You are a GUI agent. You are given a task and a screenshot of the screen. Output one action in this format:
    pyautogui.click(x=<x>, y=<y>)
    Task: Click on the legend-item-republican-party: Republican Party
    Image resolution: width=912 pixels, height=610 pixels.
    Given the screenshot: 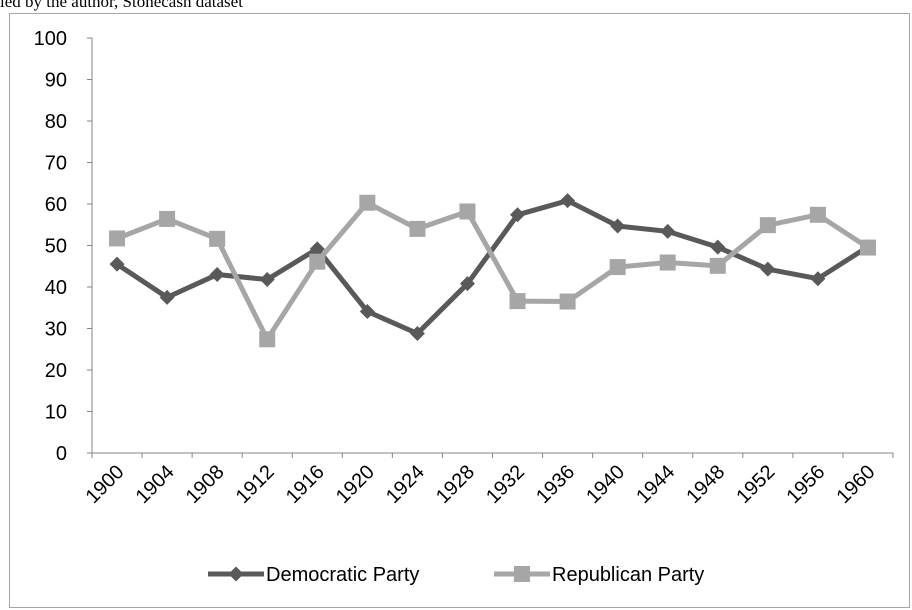 What is the action you would take?
    pyautogui.click(x=599, y=575)
    